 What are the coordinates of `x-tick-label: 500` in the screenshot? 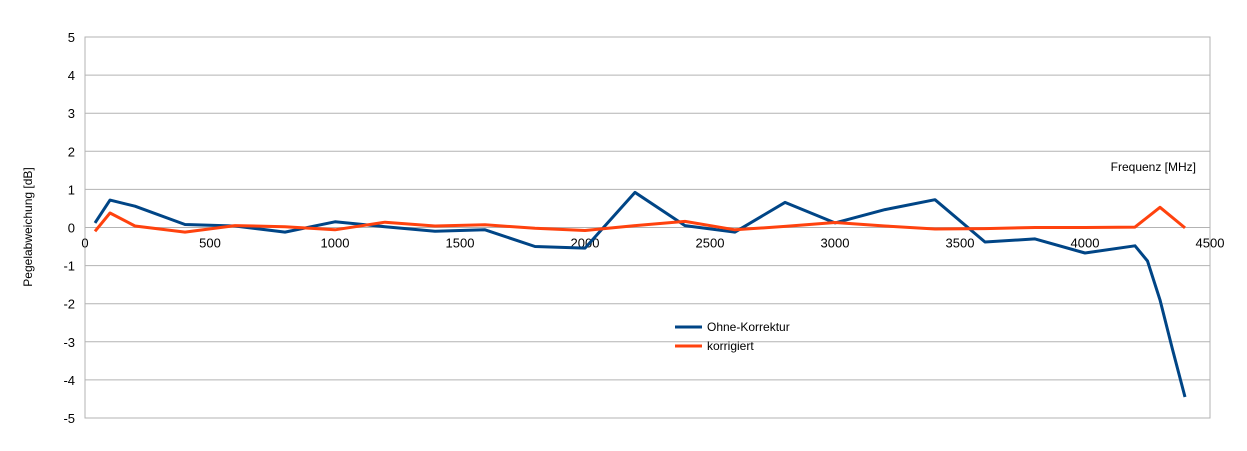 It's located at (210, 243).